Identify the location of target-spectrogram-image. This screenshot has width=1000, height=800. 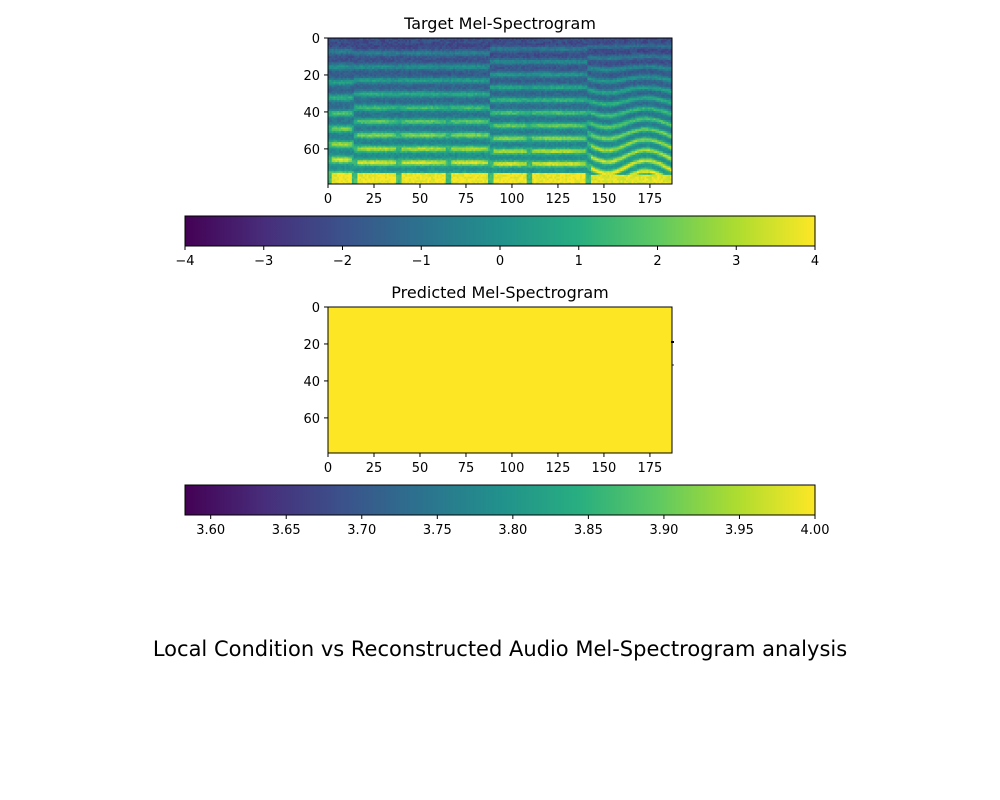
(500, 111).